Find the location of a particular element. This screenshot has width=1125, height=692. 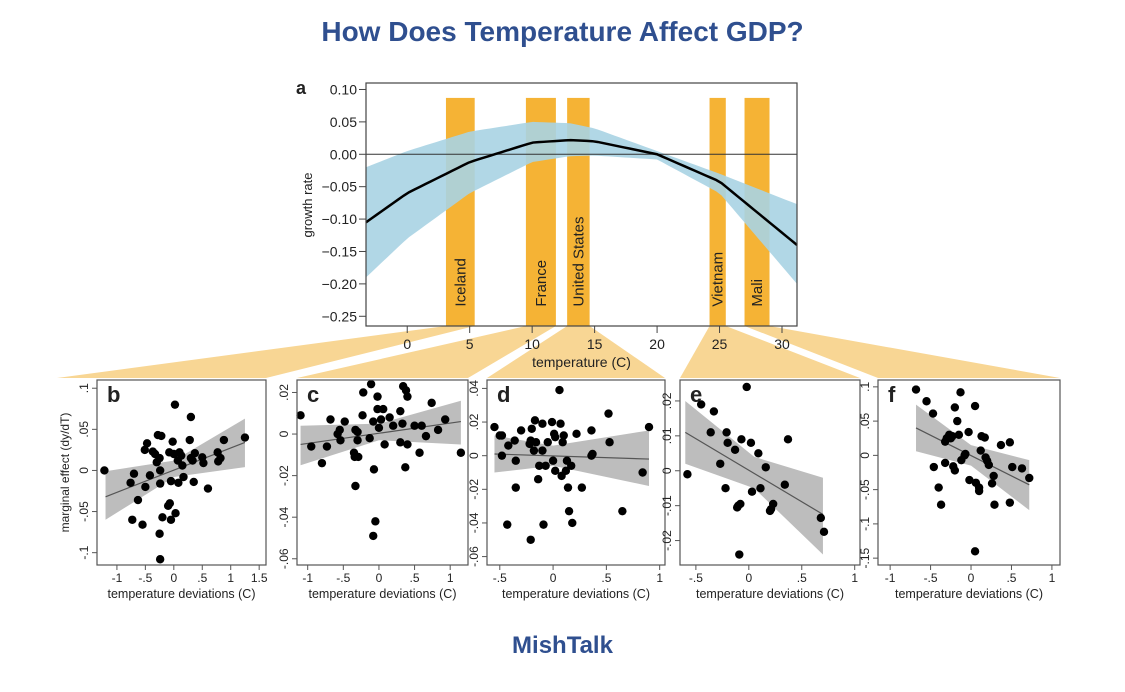

fit-line is located at coordinates (572, 456).